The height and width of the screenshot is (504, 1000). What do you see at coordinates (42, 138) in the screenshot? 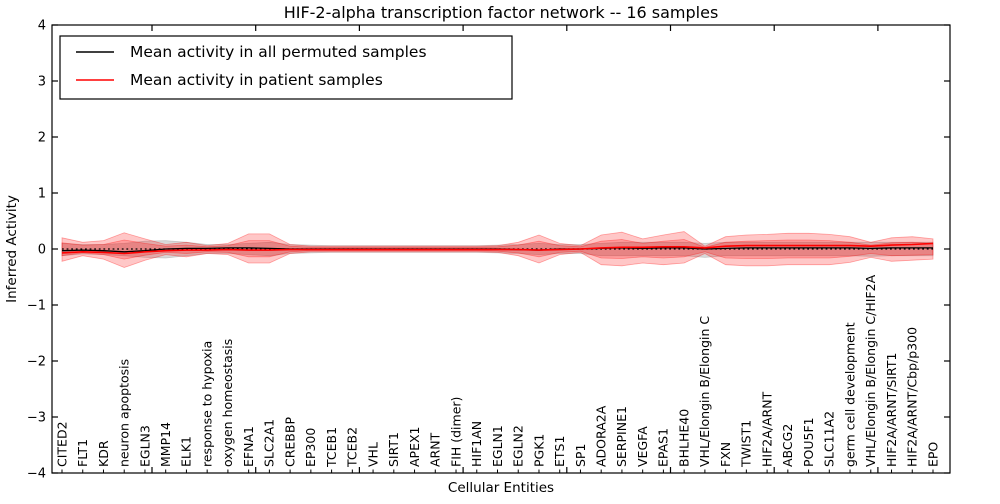
I see `y-tick-label: 2` at bounding box center [42, 138].